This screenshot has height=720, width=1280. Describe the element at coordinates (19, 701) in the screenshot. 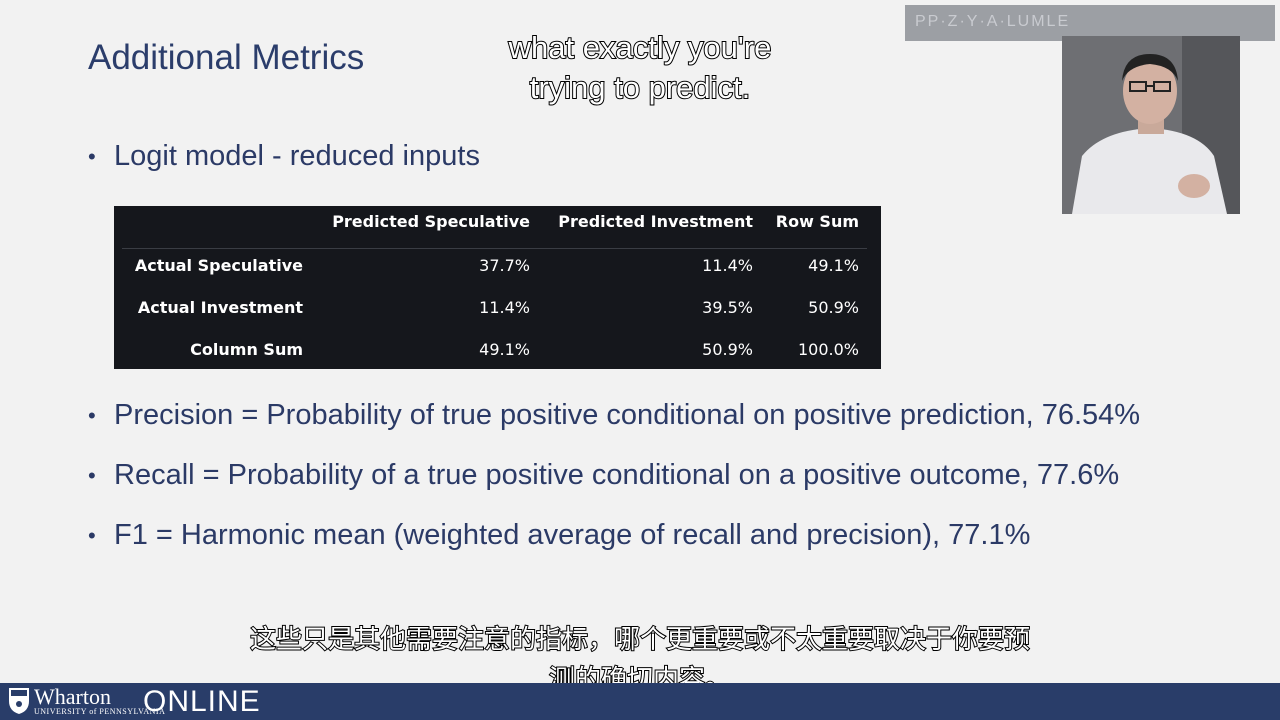

I see `wharton-shield-icon` at that location.